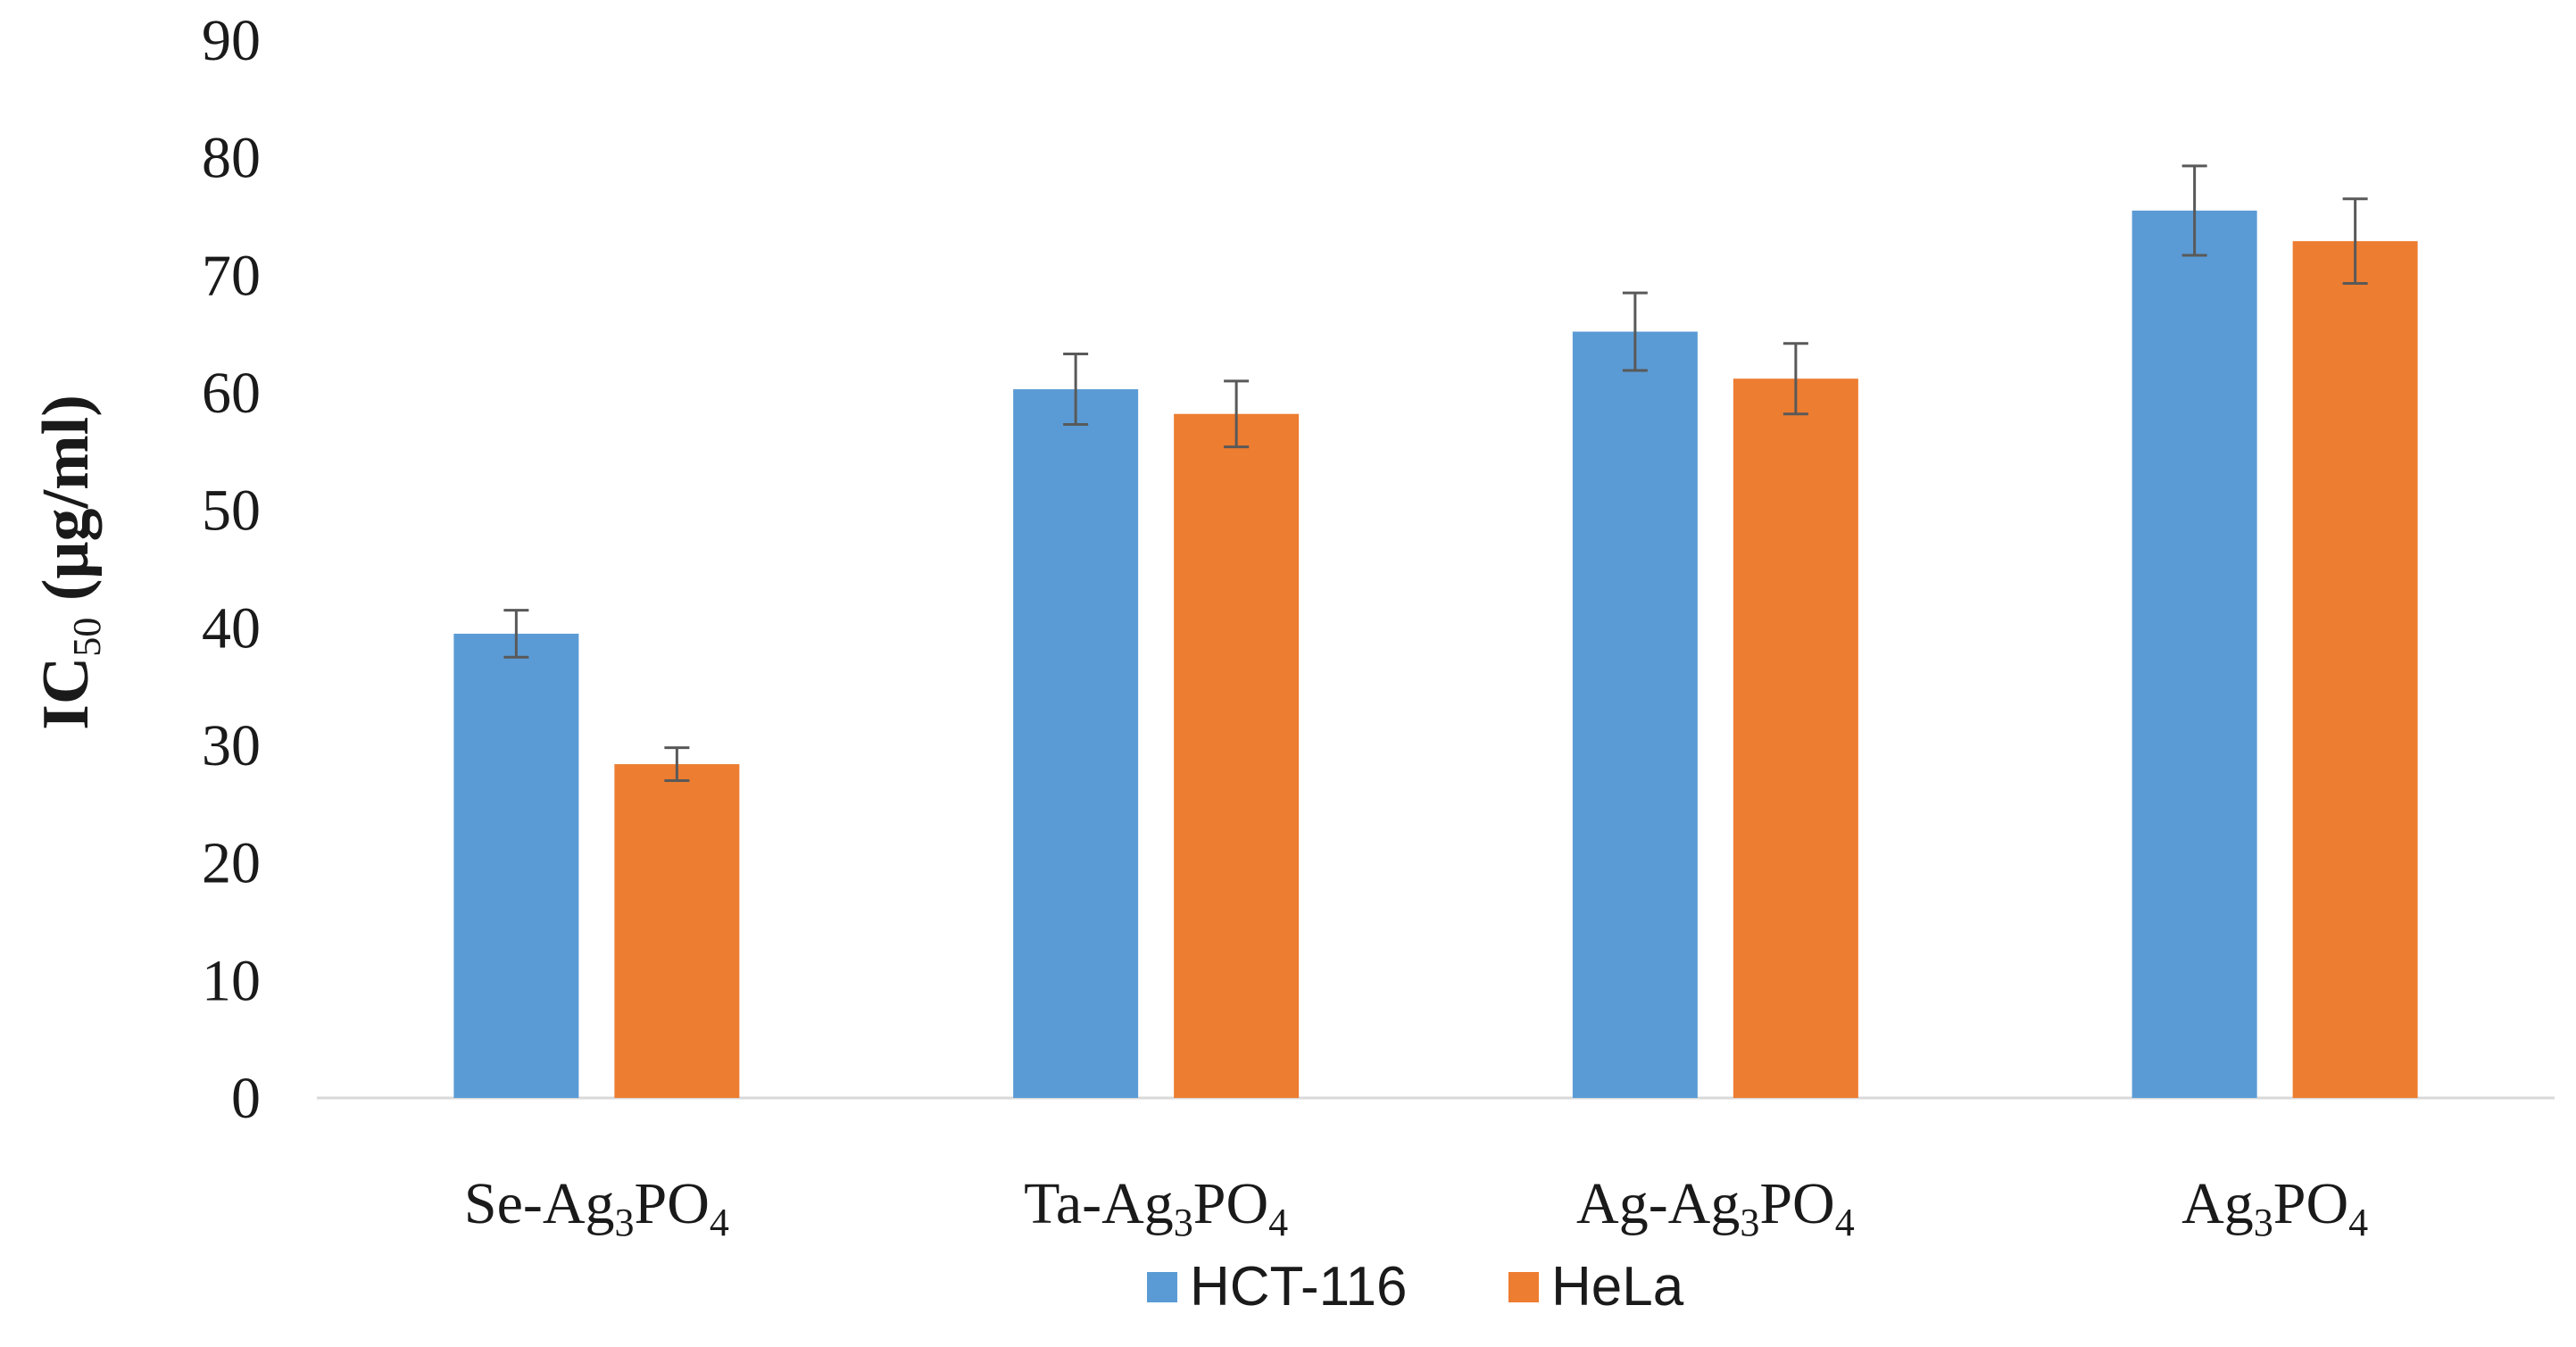 This screenshot has width=2576, height=1347. I want to click on x-tick-label: Ta-Ag3PO4, so click(1156, 1207).